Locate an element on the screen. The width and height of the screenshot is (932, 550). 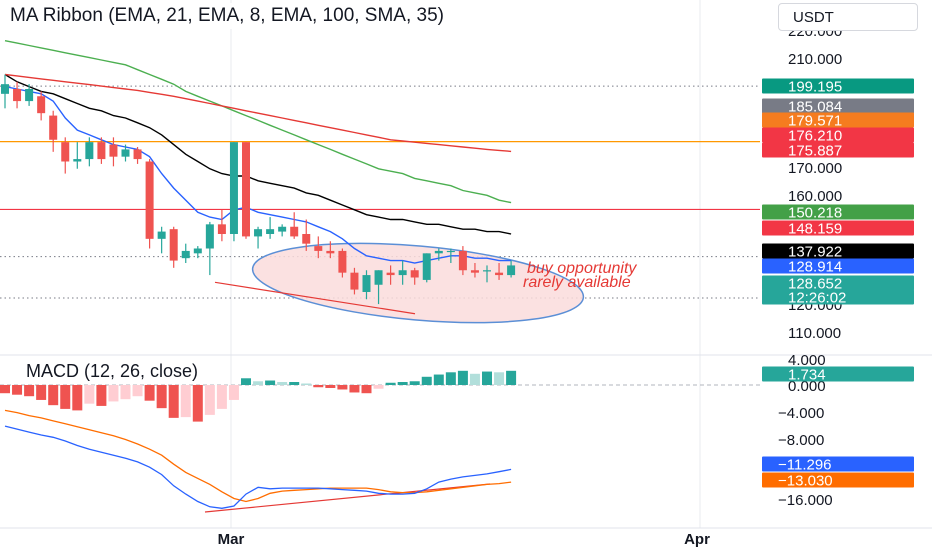
price-label-150.218: 150.218 is located at coordinates (815, 213).